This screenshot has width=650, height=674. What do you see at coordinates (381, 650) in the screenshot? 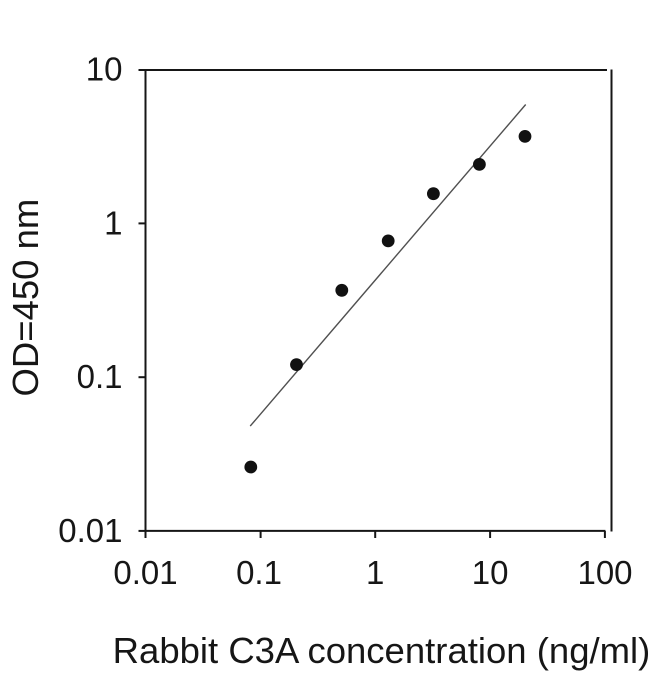
I see `svg-text:Rabbit C3A concentration (ng/m: Rabbit C3A concentration (ng/ml)` at bounding box center [381, 650].